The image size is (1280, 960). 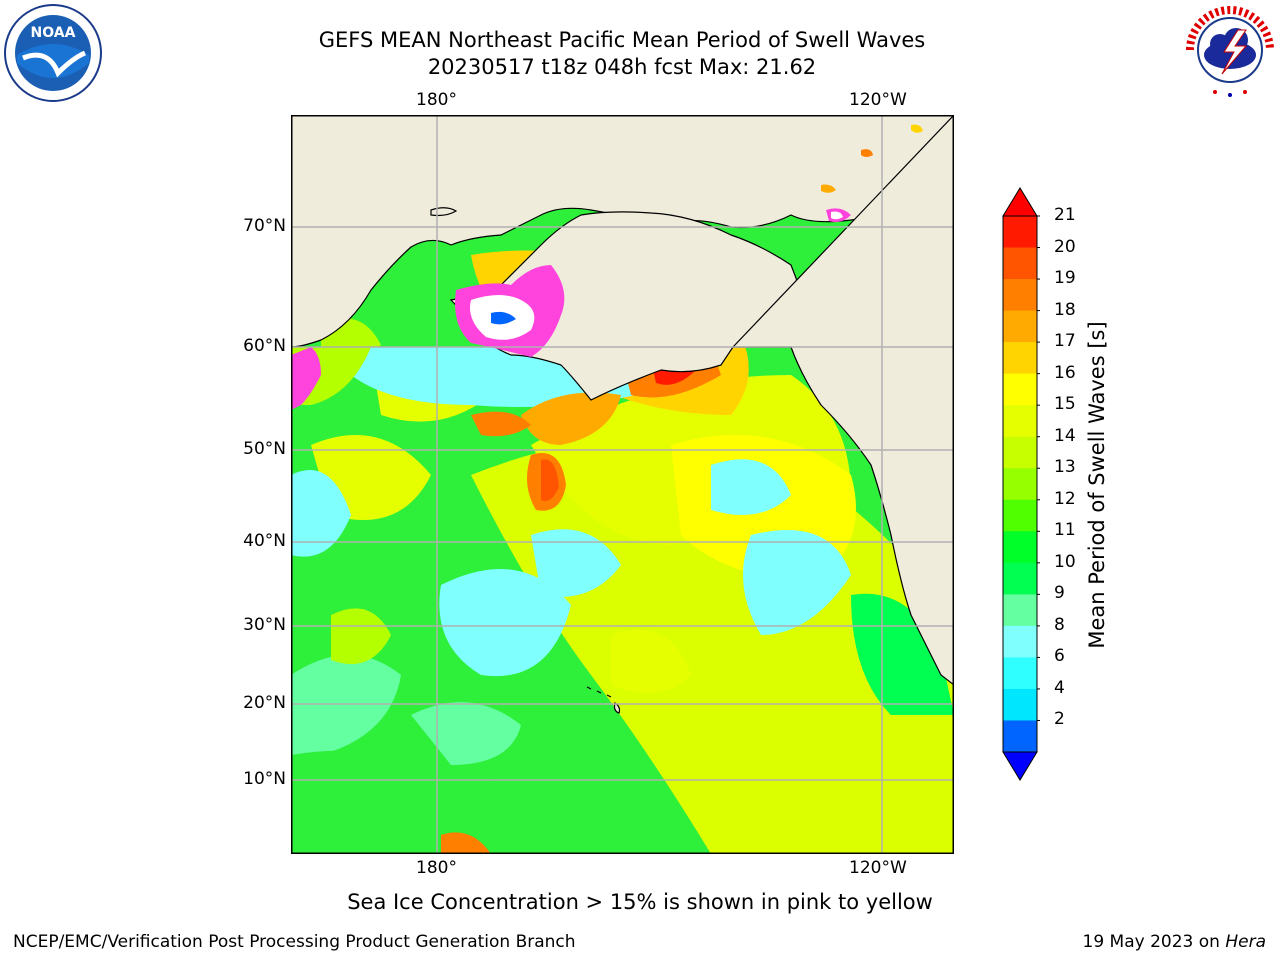 I want to click on noaa-logo: NOAA, so click(x=53, y=53).